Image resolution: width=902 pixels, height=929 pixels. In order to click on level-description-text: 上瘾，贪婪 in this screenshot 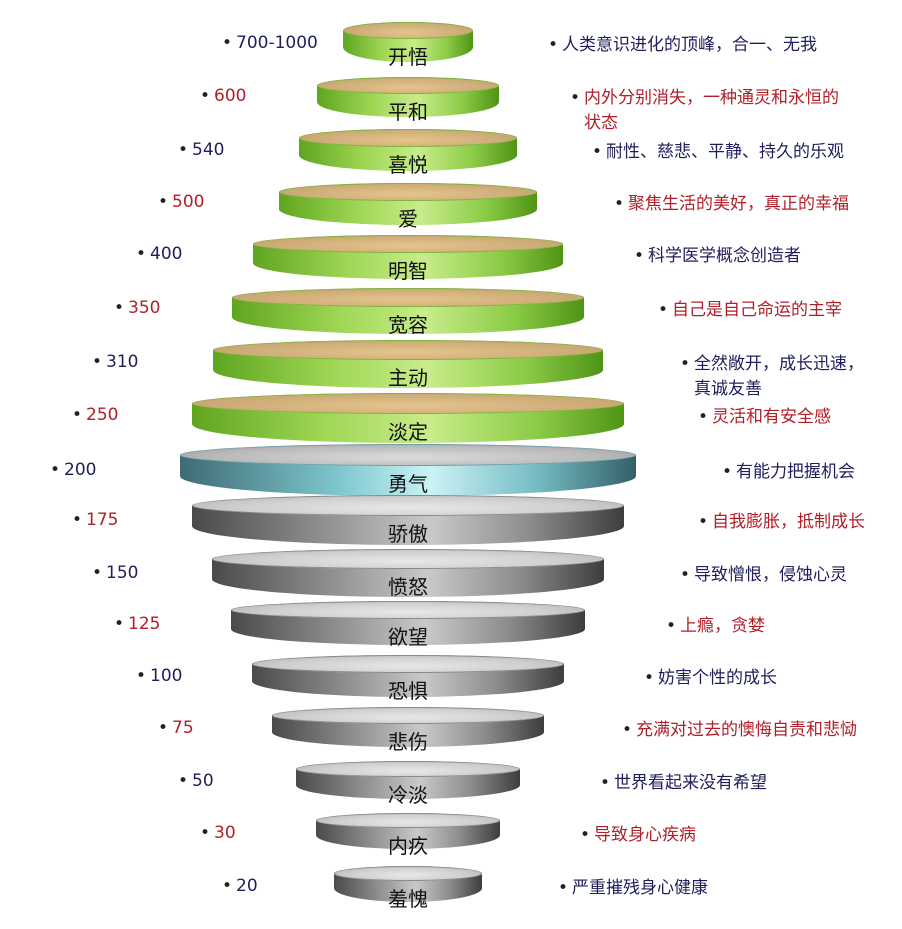, I will do `click(722, 626)`.